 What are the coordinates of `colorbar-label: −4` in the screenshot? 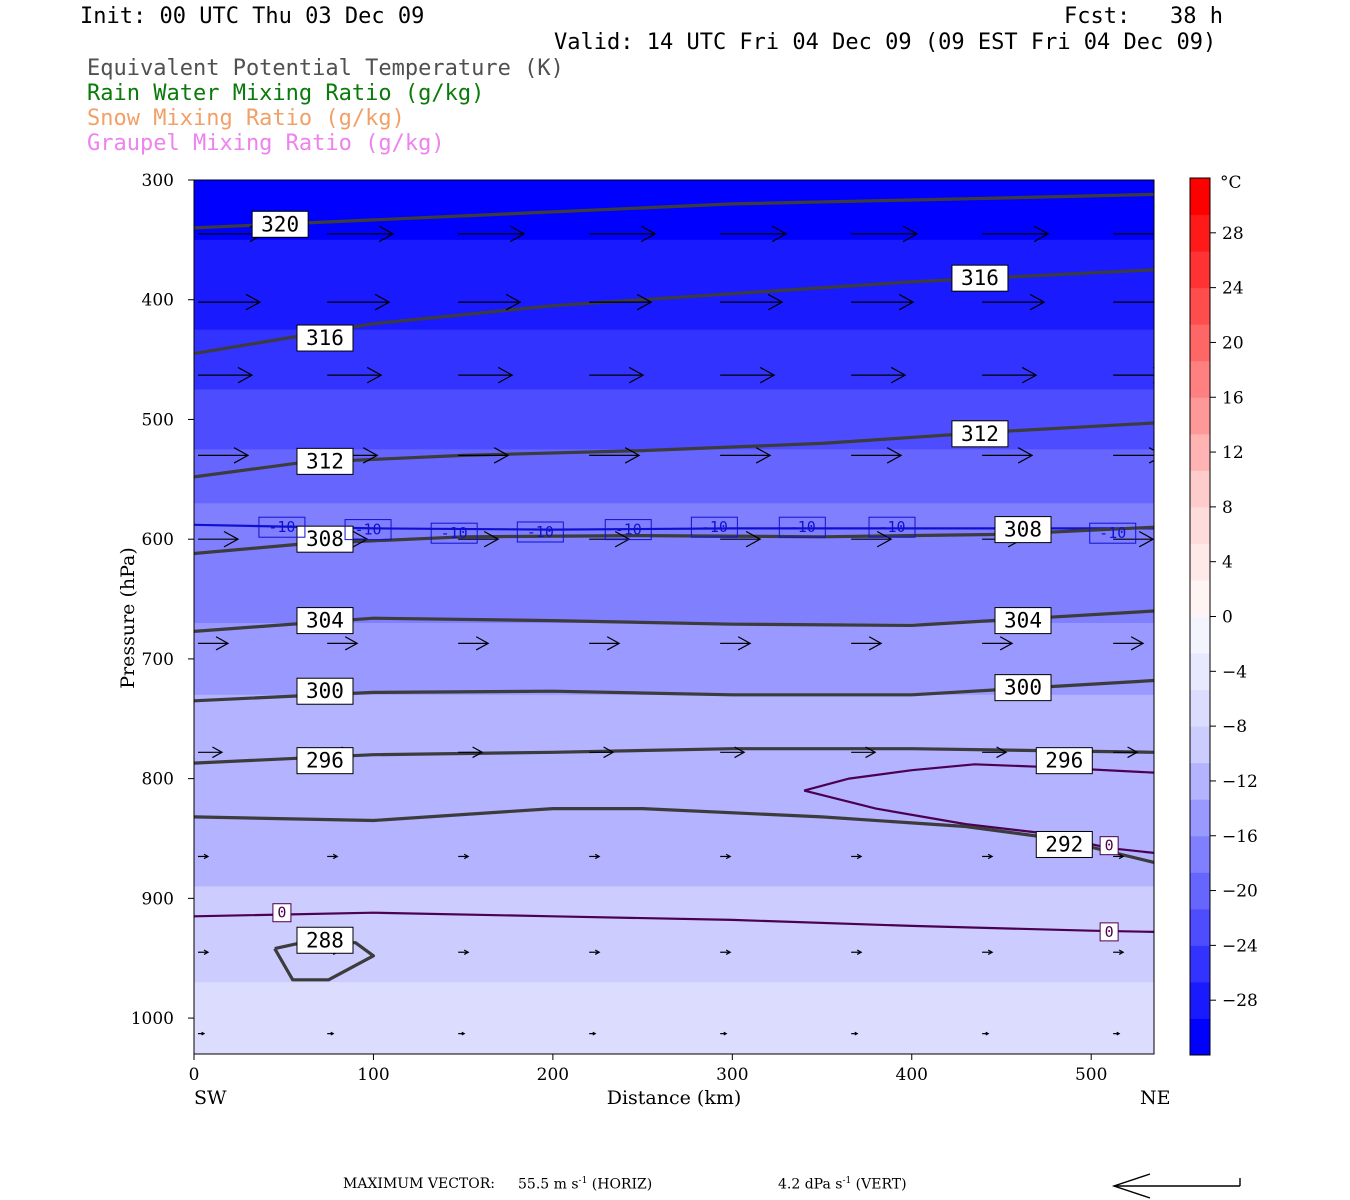 It's located at (1234, 672).